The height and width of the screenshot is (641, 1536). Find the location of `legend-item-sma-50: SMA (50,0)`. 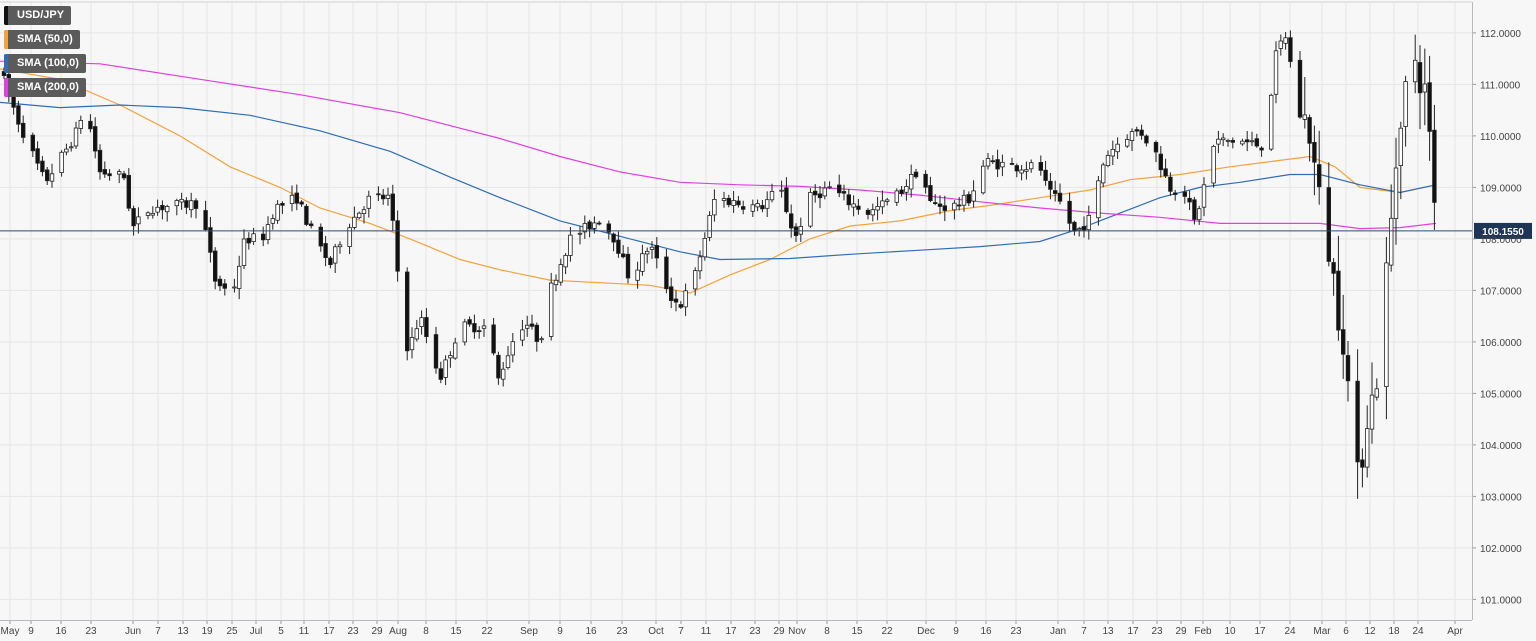

legend-item-sma-50: SMA (50,0) is located at coordinates (42, 39).